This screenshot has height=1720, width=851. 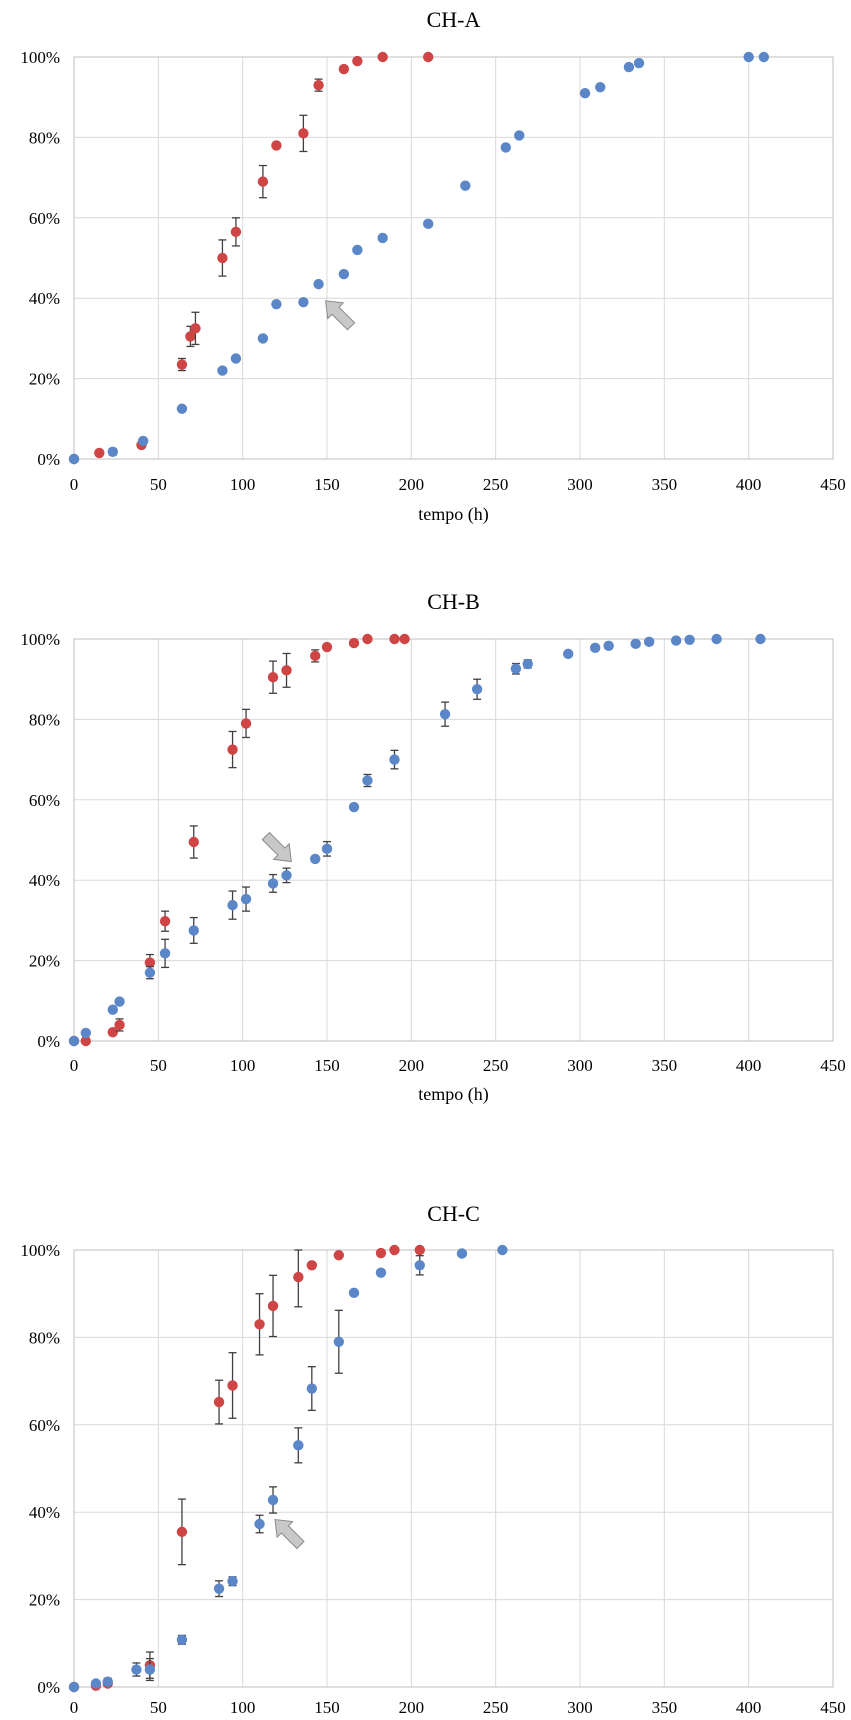 What do you see at coordinates (412, 484) in the screenshot?
I see `x-tick-label: 200` at bounding box center [412, 484].